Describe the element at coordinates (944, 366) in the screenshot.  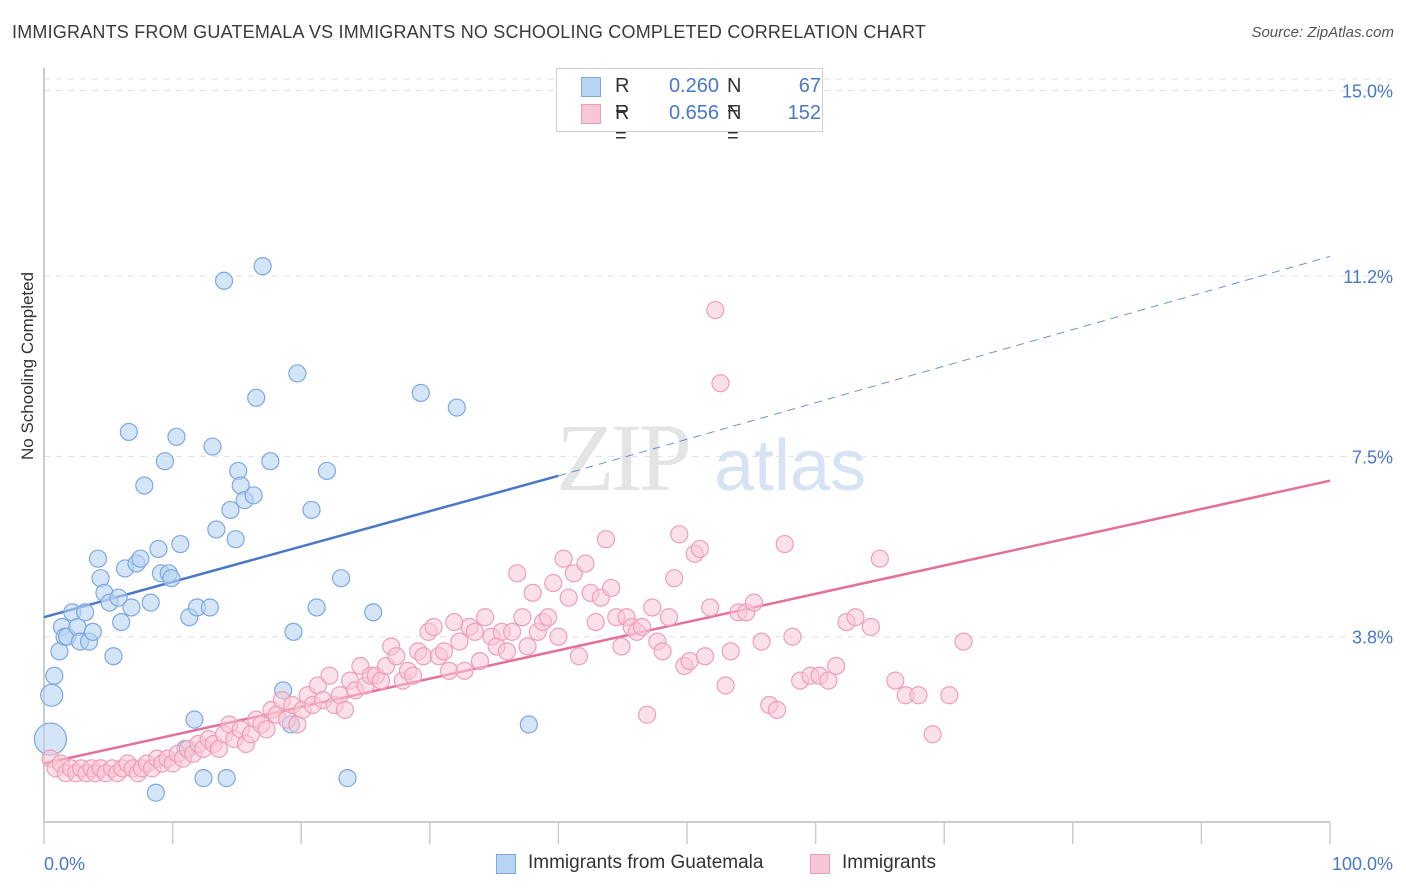
I see `trend-line-guatemala-extension` at that location.